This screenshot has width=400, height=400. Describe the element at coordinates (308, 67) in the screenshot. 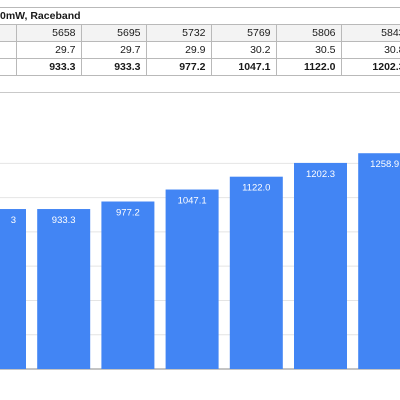

I see `table-cell: 1122.0` at that location.